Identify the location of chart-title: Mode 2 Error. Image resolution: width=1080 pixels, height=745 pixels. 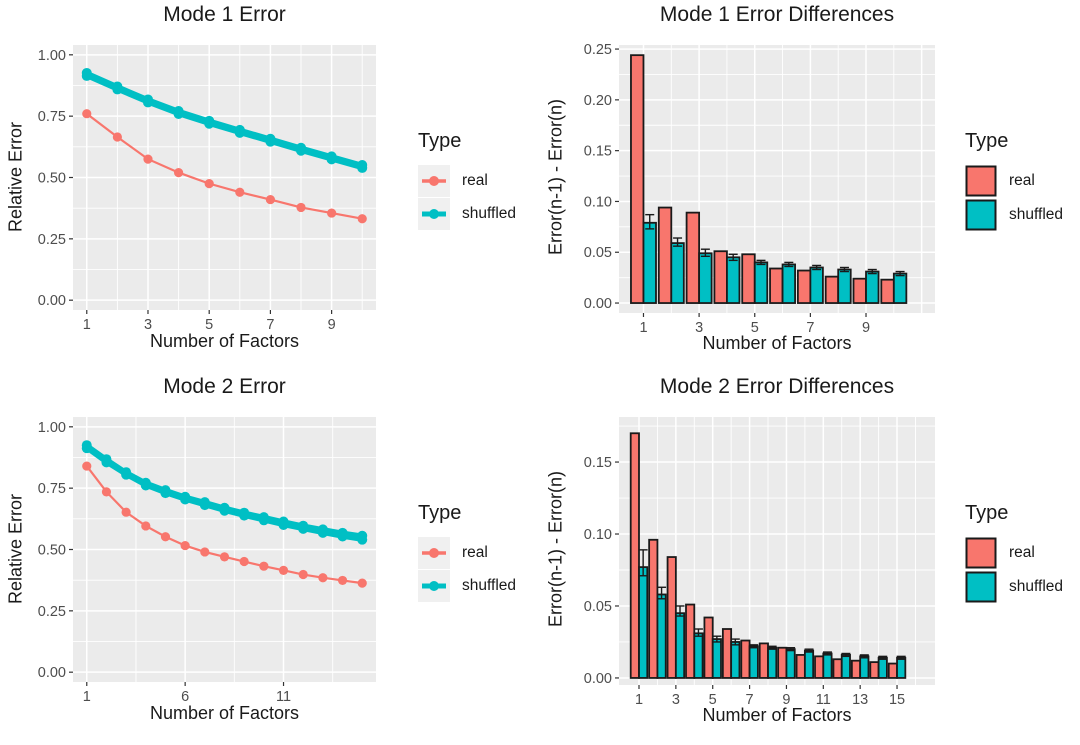
(224, 386).